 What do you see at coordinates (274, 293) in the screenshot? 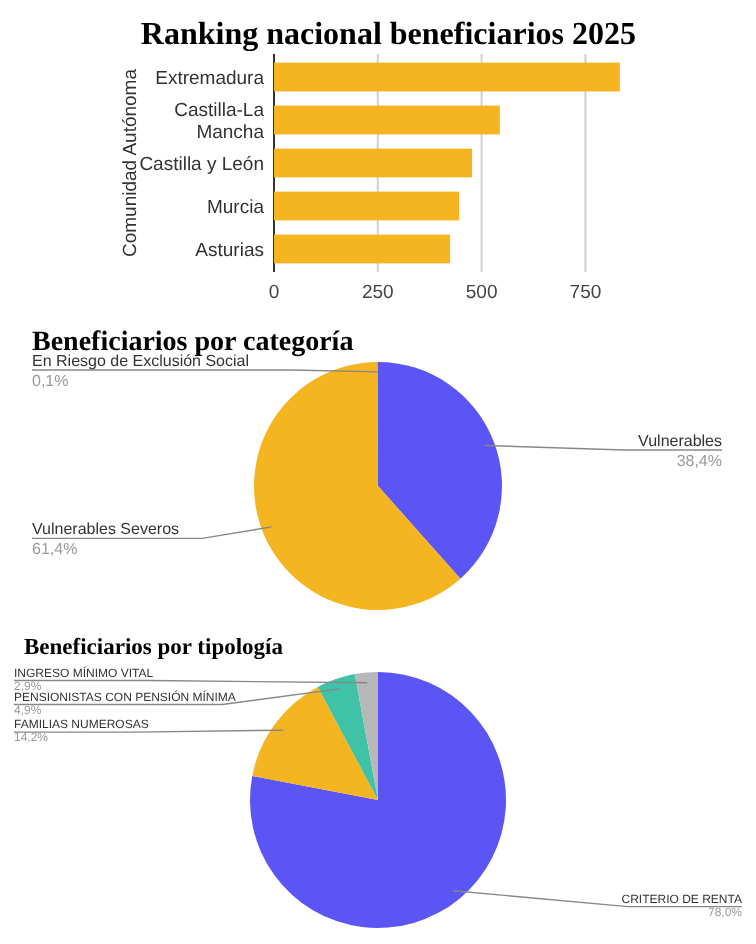
I see `x-tick-label: 0` at bounding box center [274, 293].